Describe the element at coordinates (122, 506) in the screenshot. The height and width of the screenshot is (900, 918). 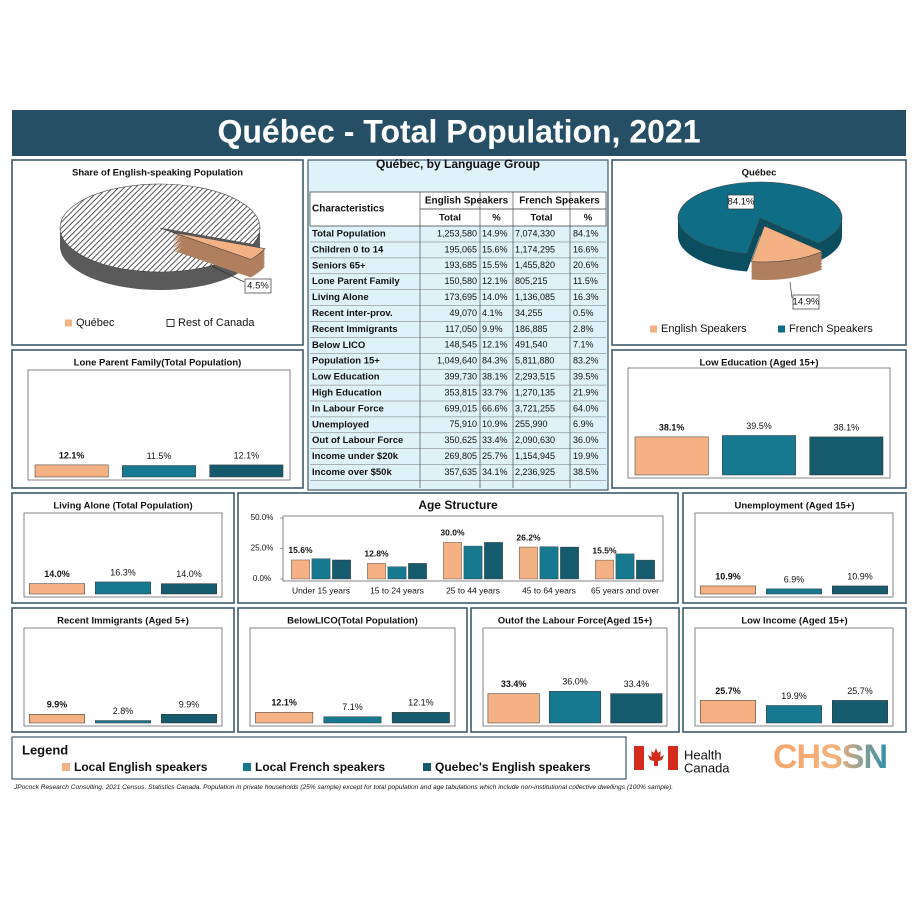
I see `chart-title: Living Alone (Total Population)` at that location.